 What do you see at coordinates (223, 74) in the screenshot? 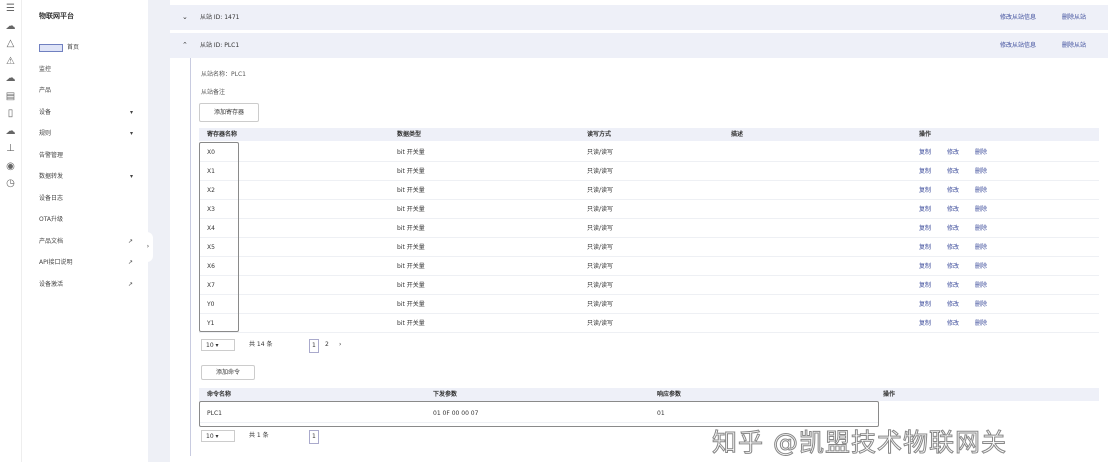
I see `slave-name: 从站名称：PLC1` at bounding box center [223, 74].